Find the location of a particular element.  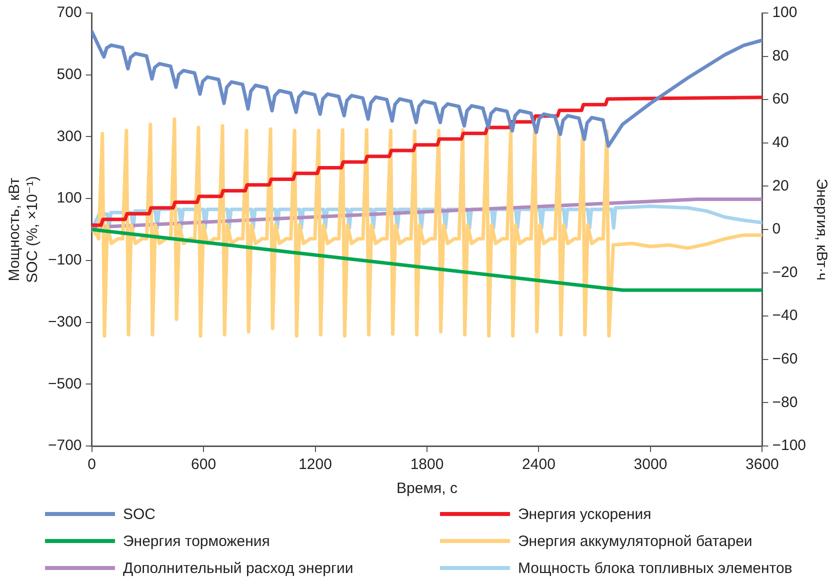

x-tick-label: 3000 is located at coordinates (651, 465).